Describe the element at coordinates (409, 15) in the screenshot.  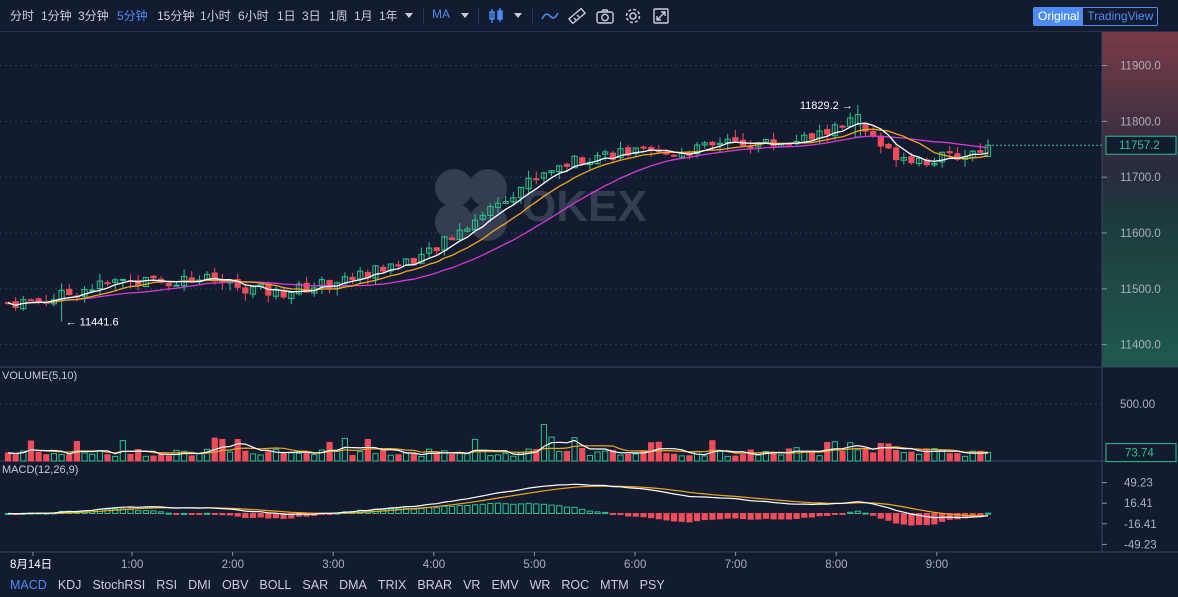
I see `timeframe-more-icon` at that location.